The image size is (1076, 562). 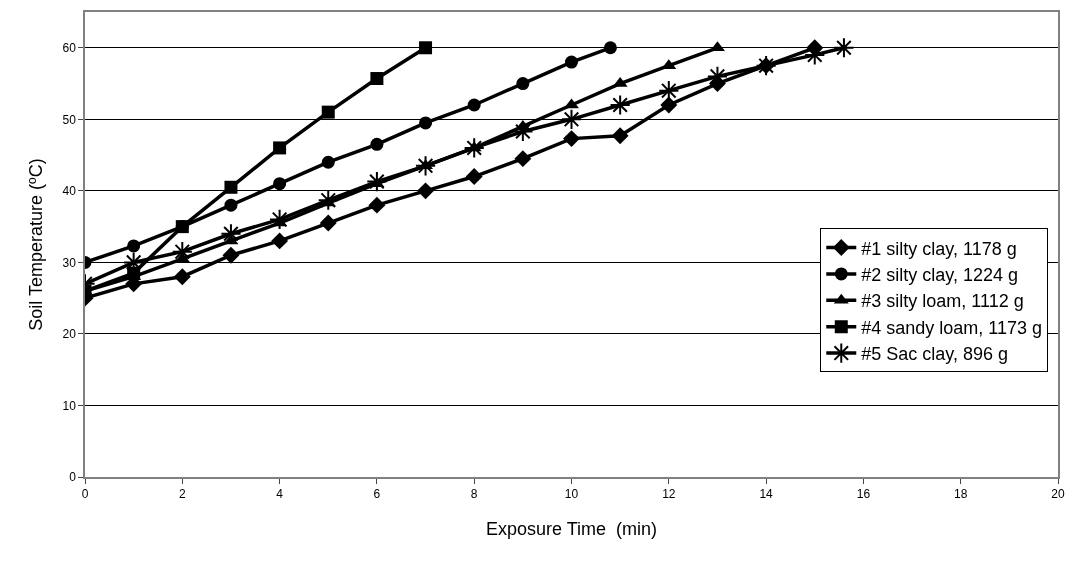 I want to click on y-tick-label: 30, so click(x=69, y=262).